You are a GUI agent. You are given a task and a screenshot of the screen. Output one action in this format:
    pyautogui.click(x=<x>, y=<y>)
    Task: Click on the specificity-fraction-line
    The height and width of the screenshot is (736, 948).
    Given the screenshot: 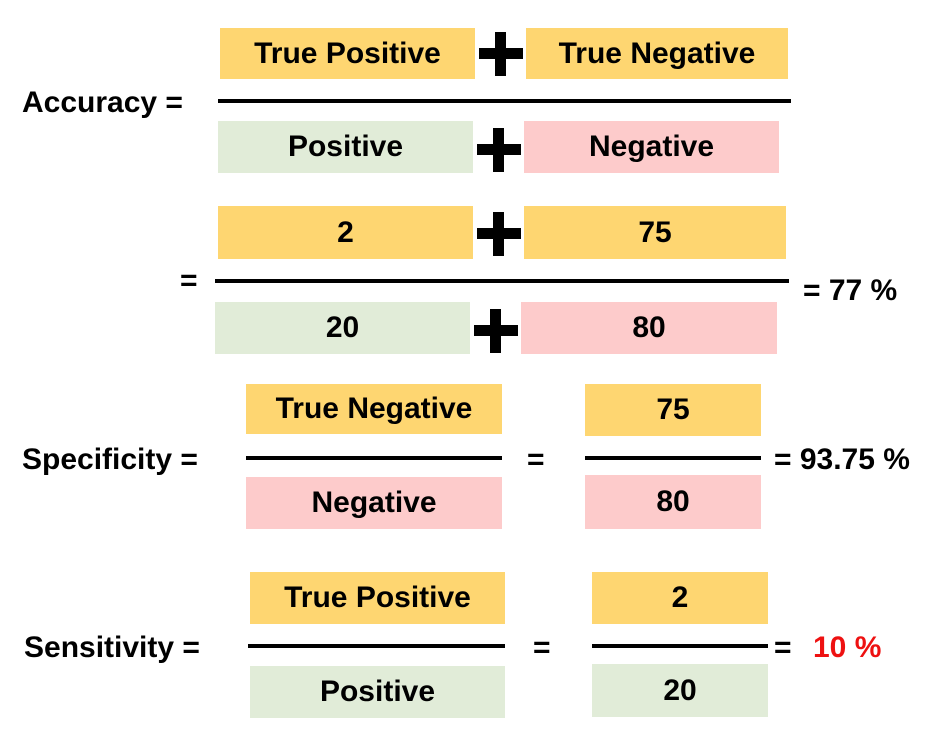 What is the action you would take?
    pyautogui.click(x=374, y=458)
    